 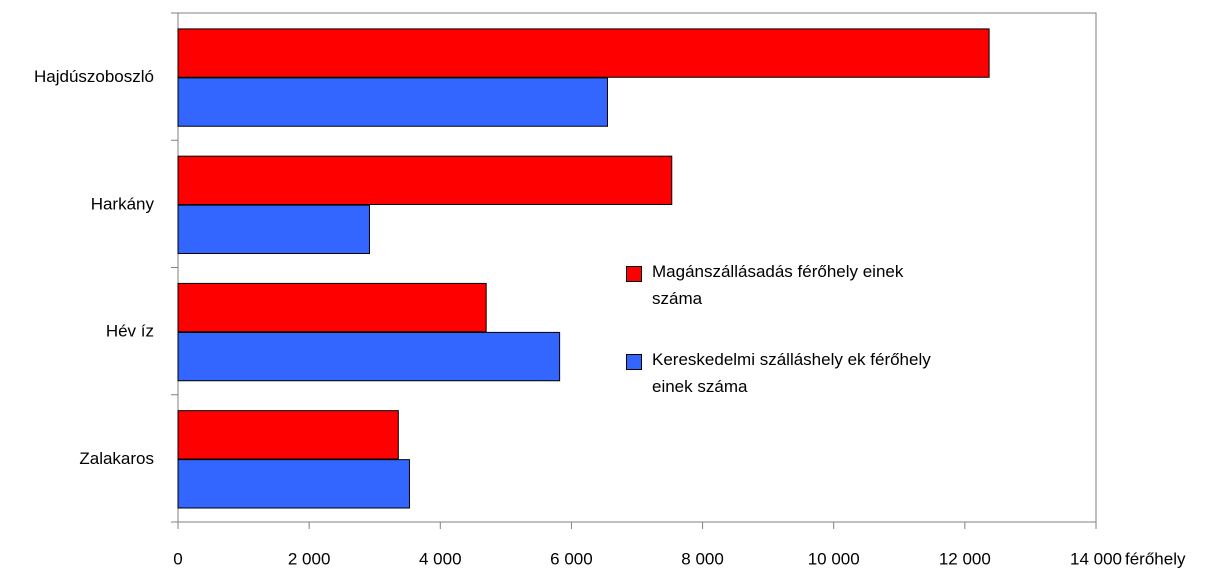 I want to click on legend-item: Magánszállásadás férőhely einek száma, so click(x=836, y=287).